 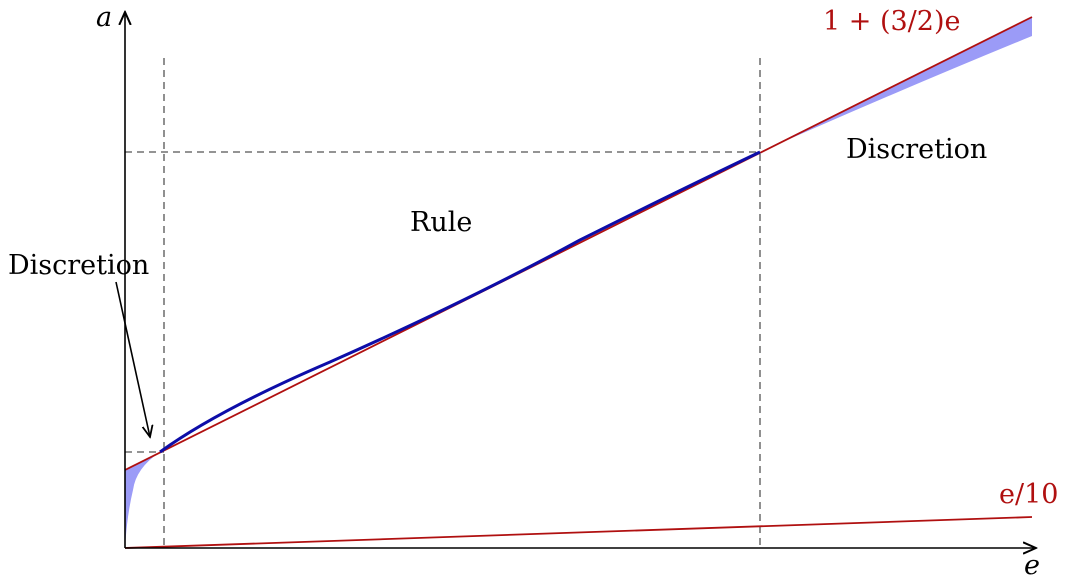 I want to click on region-label-discretion-left: Discretion, so click(x=78, y=265).